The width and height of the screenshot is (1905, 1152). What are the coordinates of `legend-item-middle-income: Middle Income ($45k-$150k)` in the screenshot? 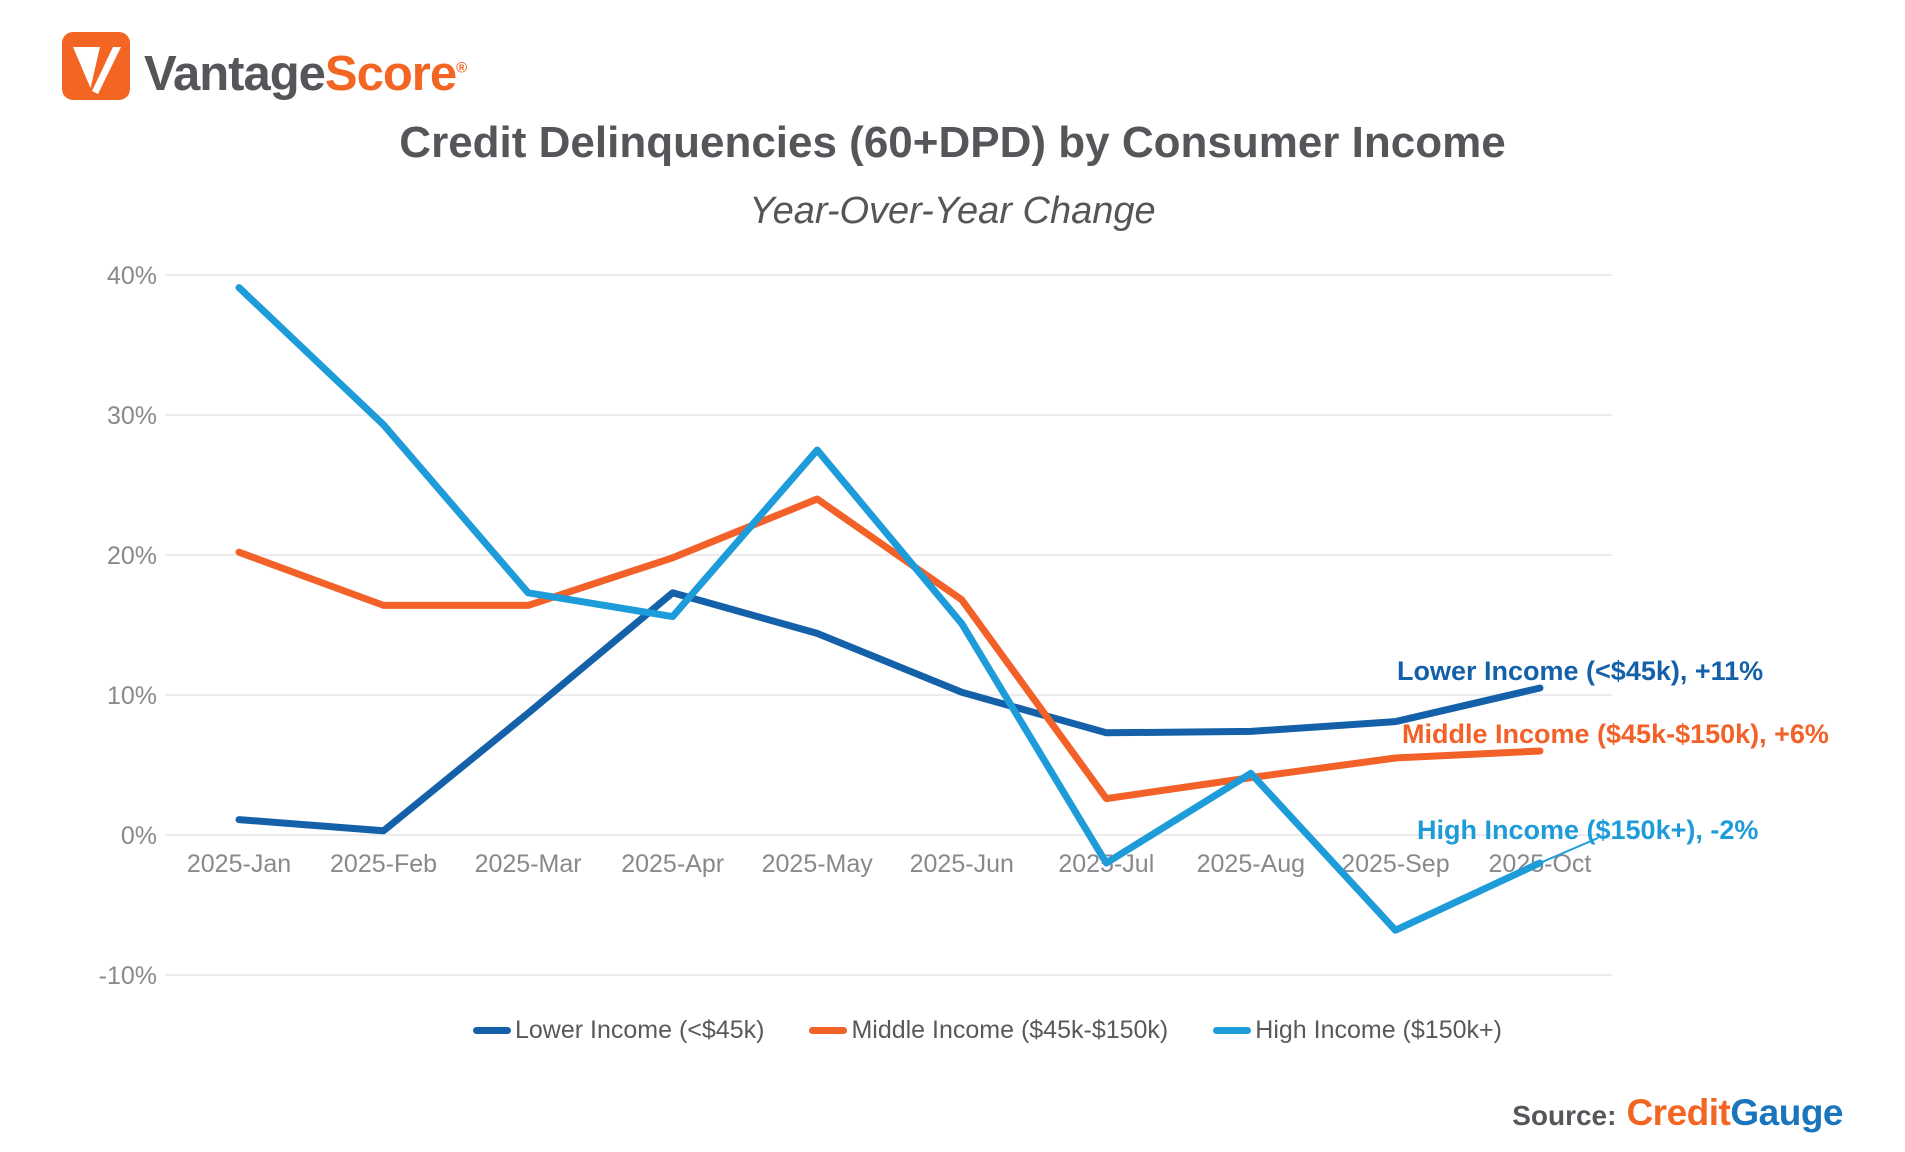 It's located at (988, 1030).